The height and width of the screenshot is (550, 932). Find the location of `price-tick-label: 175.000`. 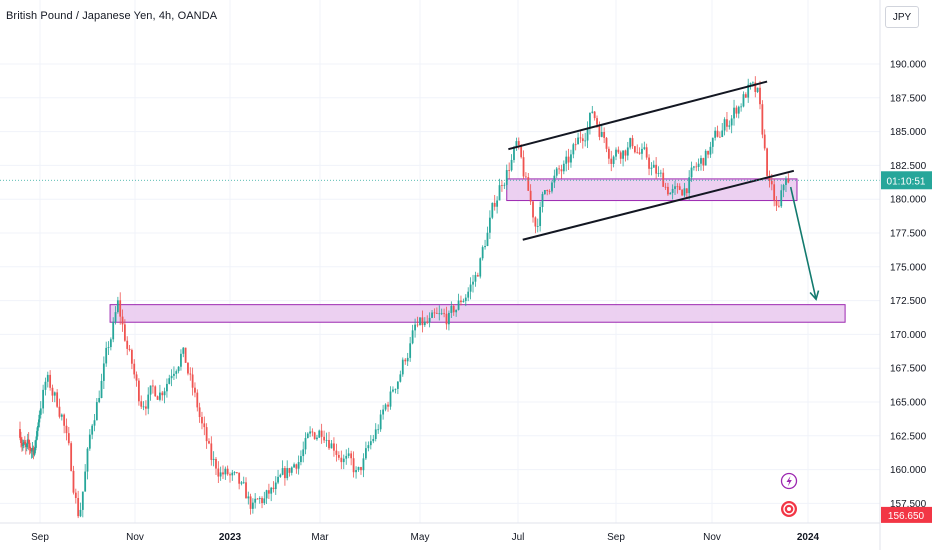

price-tick-label: 175.000 is located at coordinates (908, 267).